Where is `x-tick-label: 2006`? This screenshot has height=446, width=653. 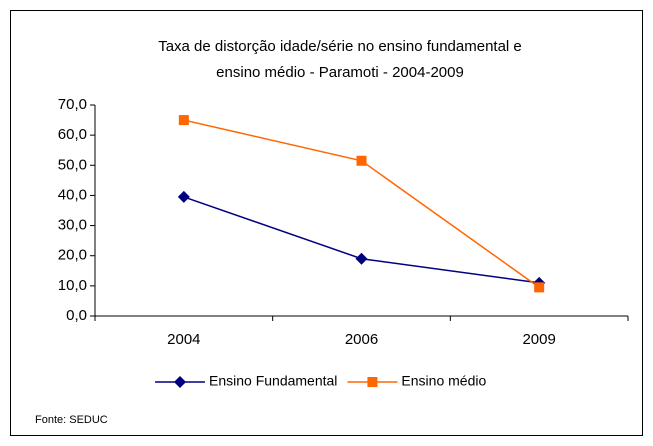 x-tick-label: 2006 is located at coordinates (361, 339).